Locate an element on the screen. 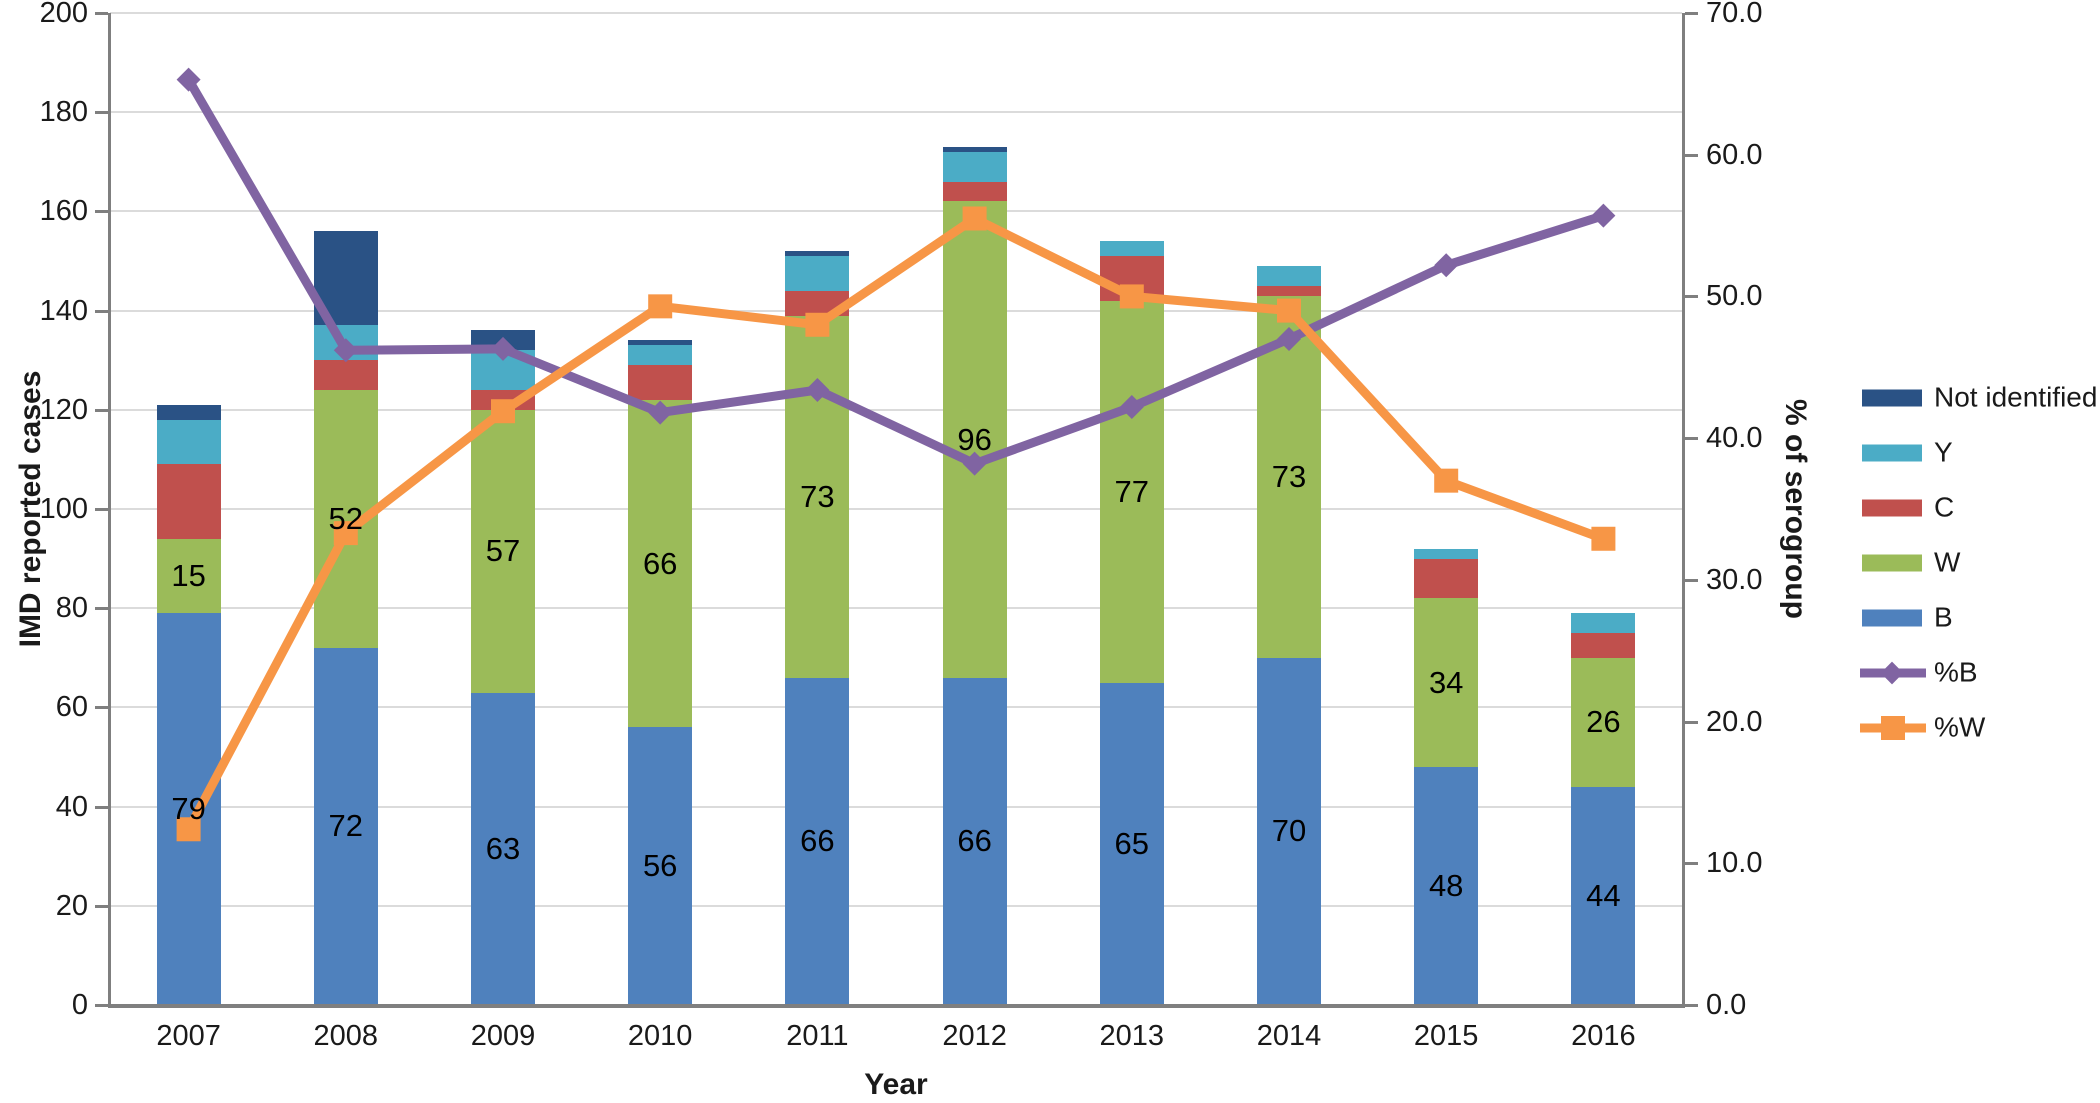 The width and height of the screenshot is (2100, 1103). bar-segment-C-2012 is located at coordinates (974, 191).